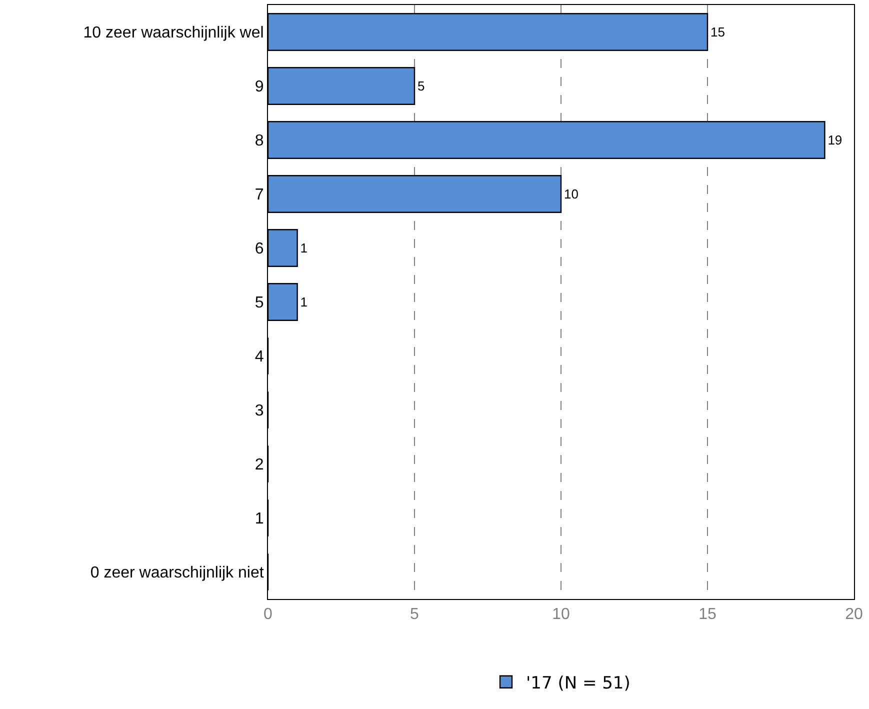 Image resolution: width=869 pixels, height=709 pixels. I want to click on data-label: 19, so click(835, 140).